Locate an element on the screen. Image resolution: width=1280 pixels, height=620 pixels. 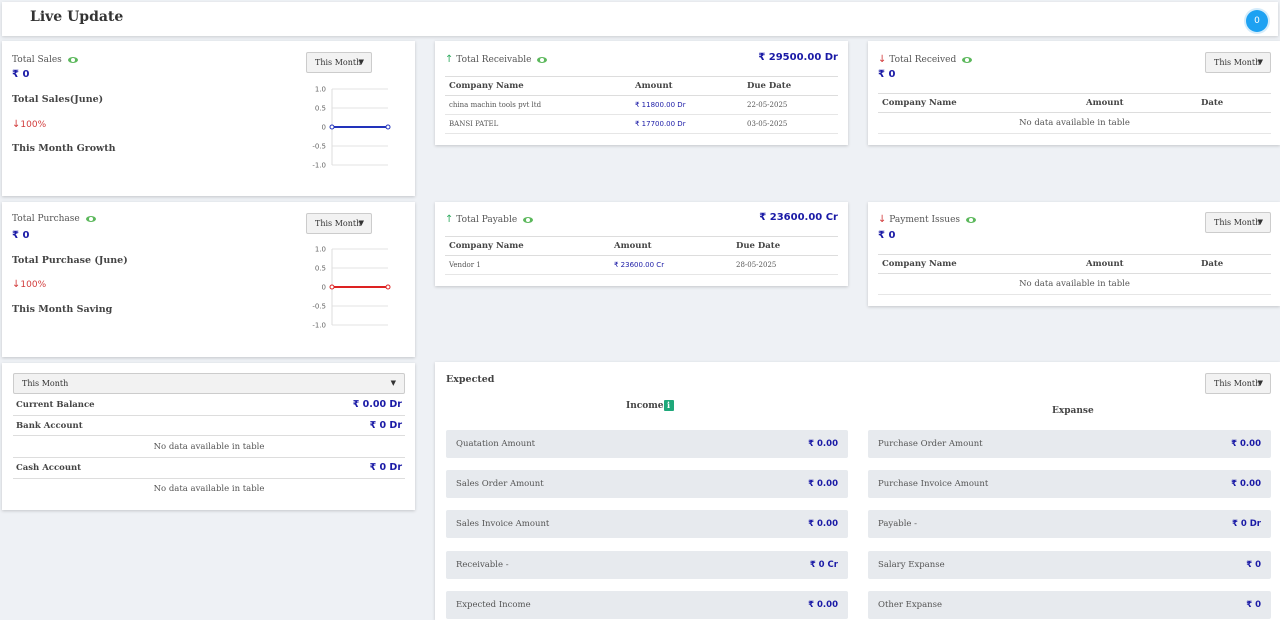
expanse-row-salary: Salary Expanse ₹ 0 is located at coordinates (1069, 565).